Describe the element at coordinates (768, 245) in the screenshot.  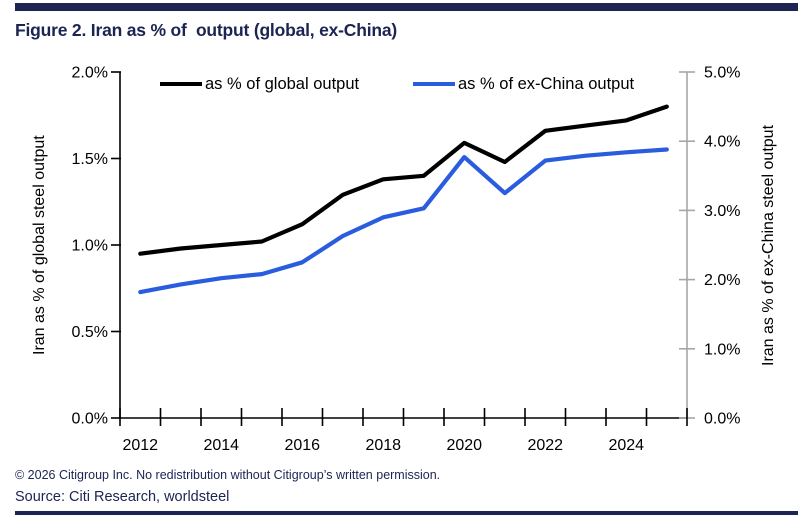
I see `right-axis-title: Iran as % of ex-China steel output` at that location.